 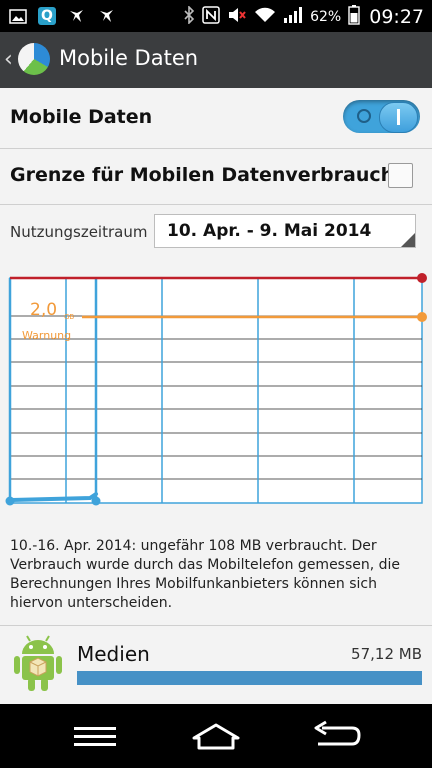 I want to click on usage-line, so click(x=54, y=497).